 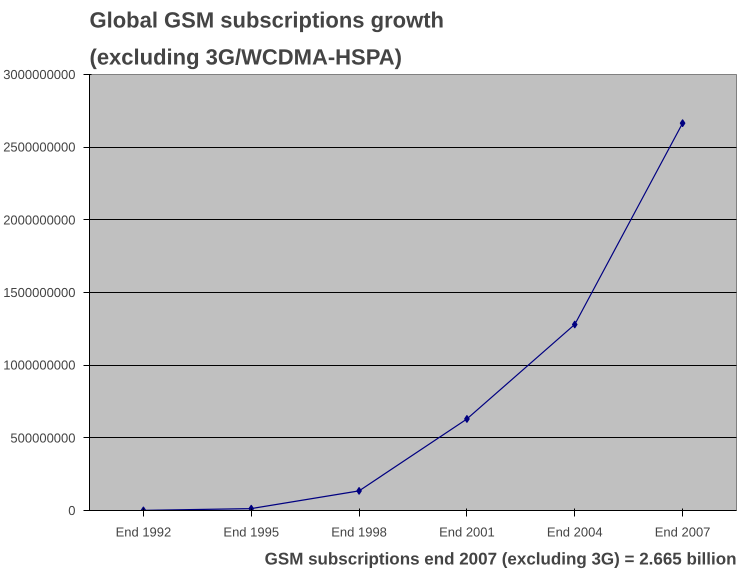 I want to click on y-tick-label: 500000000, so click(x=43, y=438).